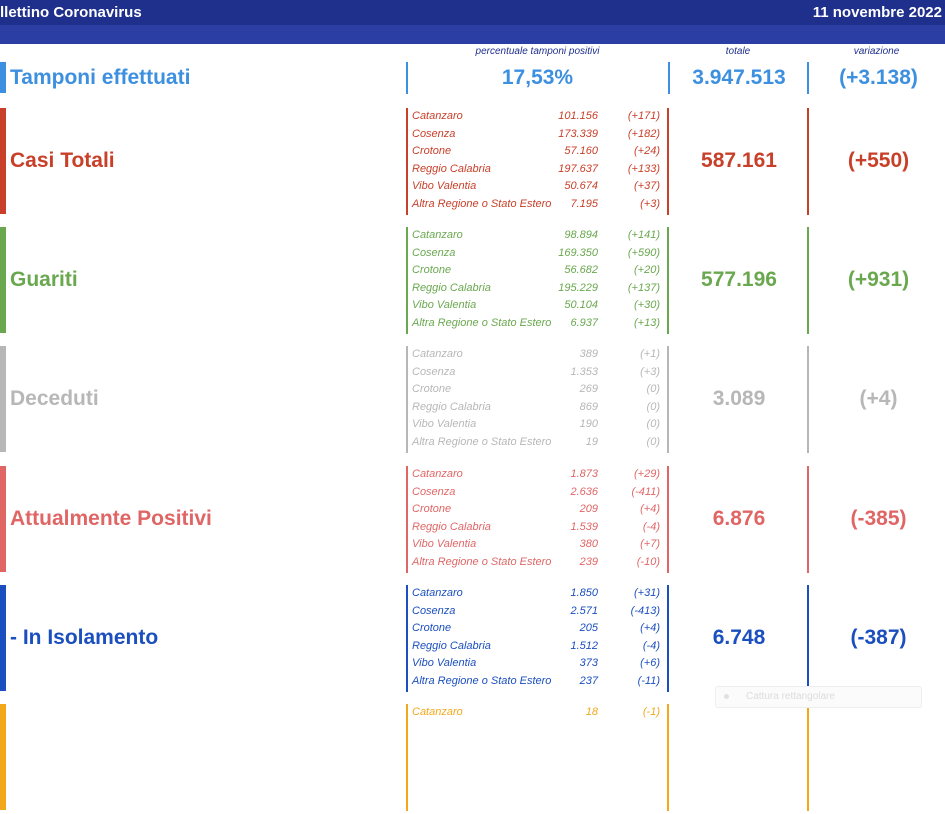 The width and height of the screenshot is (945, 814). I want to click on region-row: Reggio Calabria 1.539 (-4), so click(538, 528).